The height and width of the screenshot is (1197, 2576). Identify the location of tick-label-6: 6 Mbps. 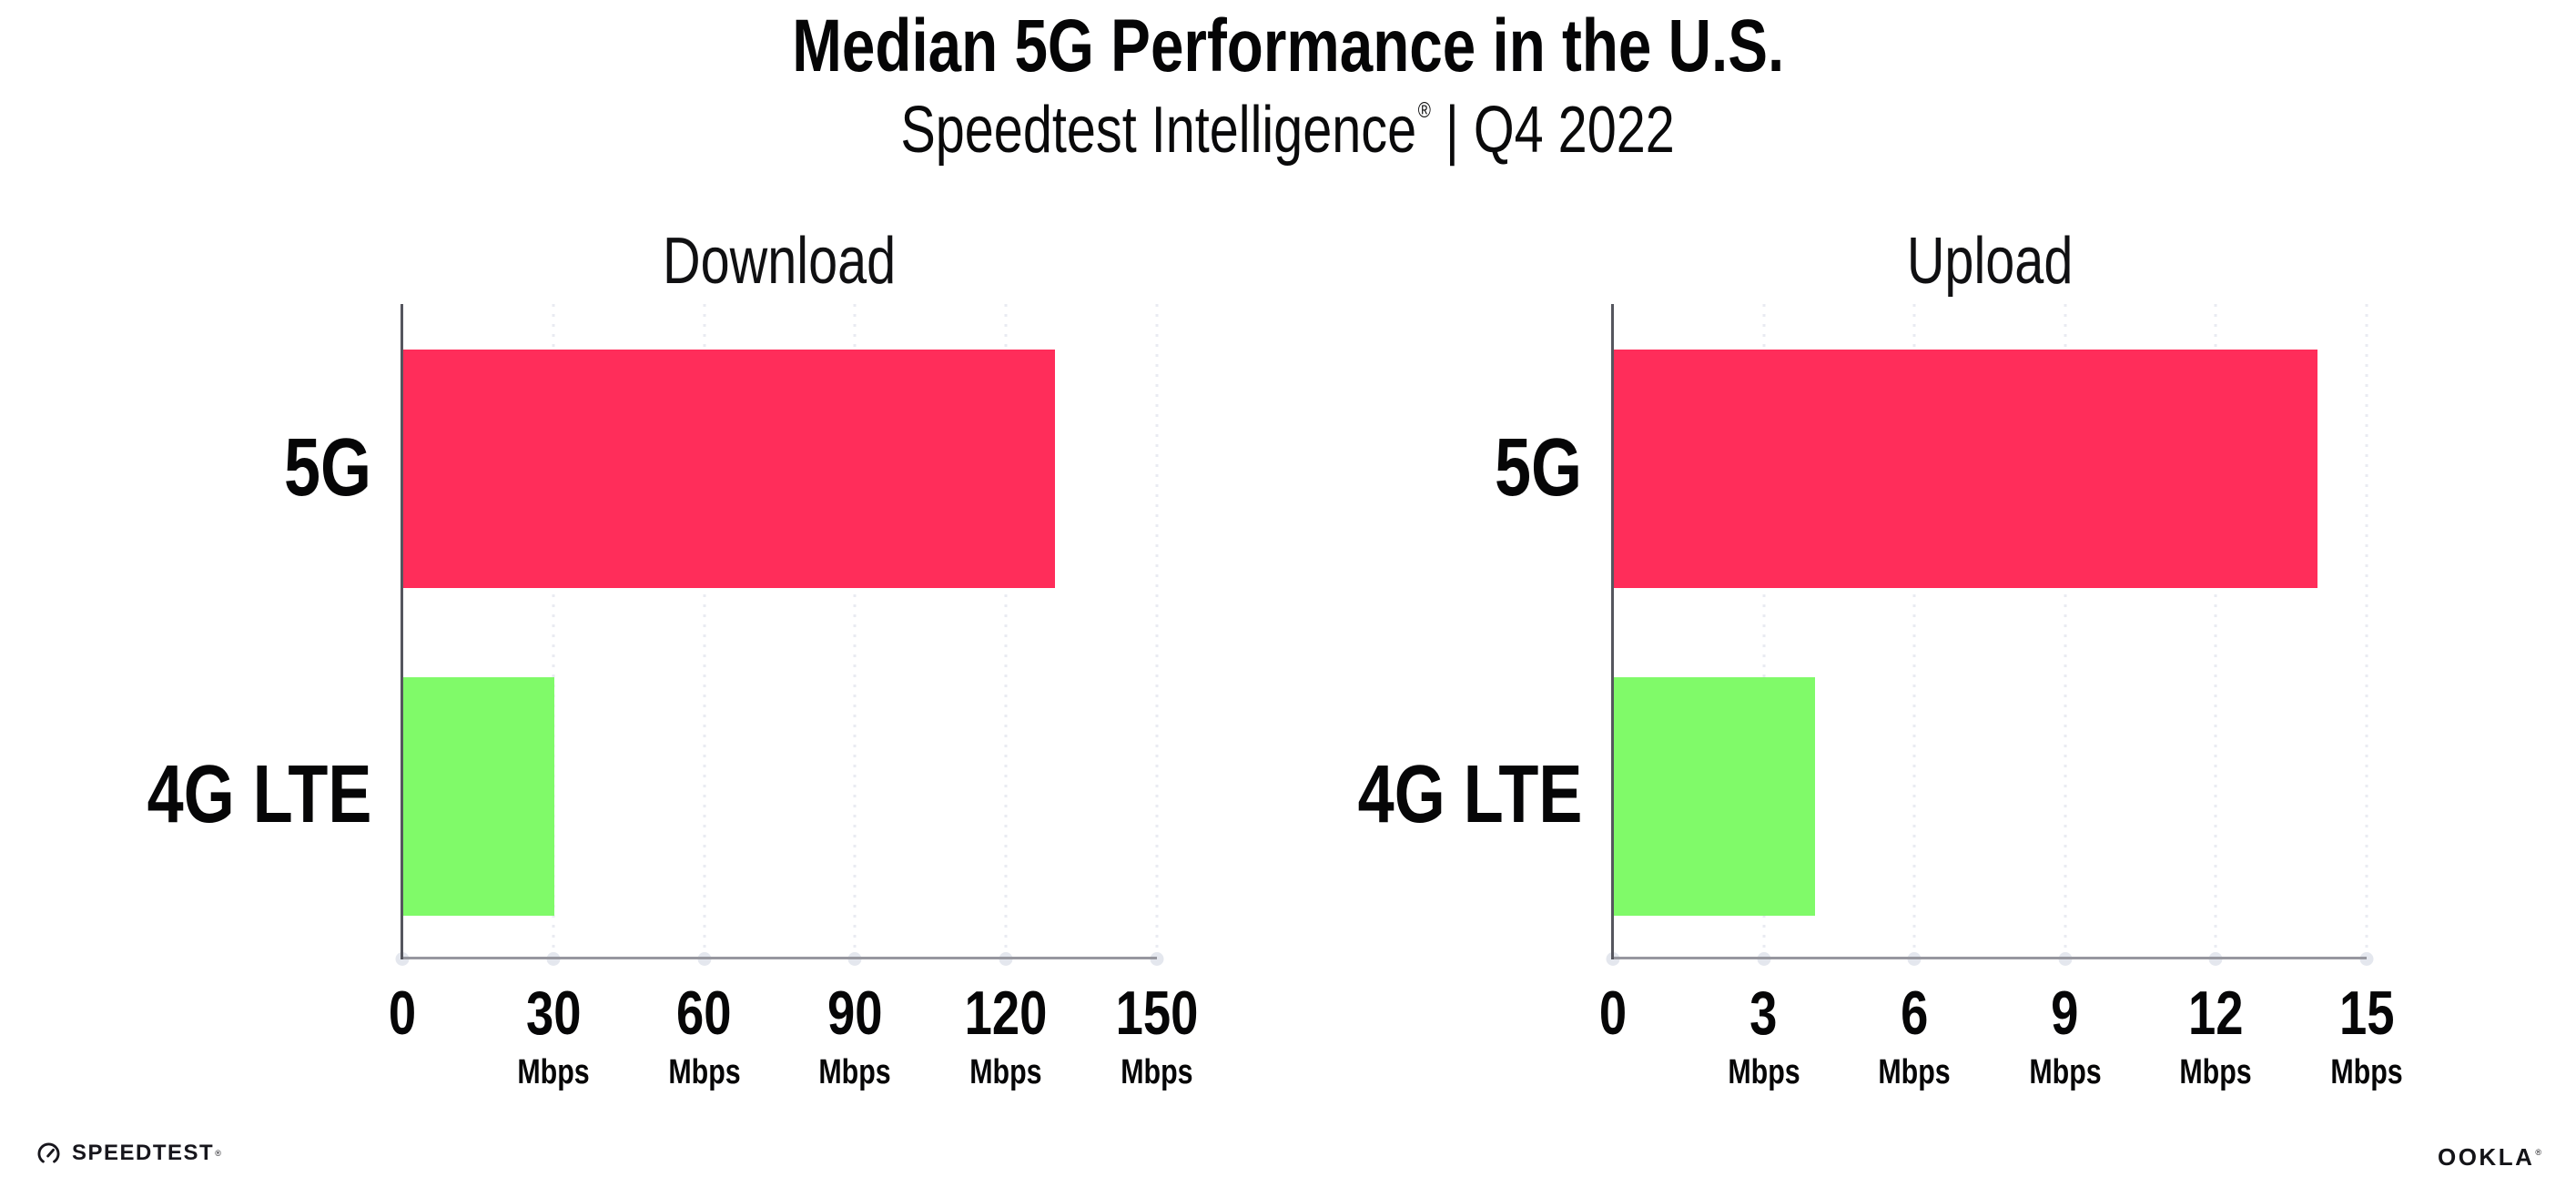
(1914, 1035).